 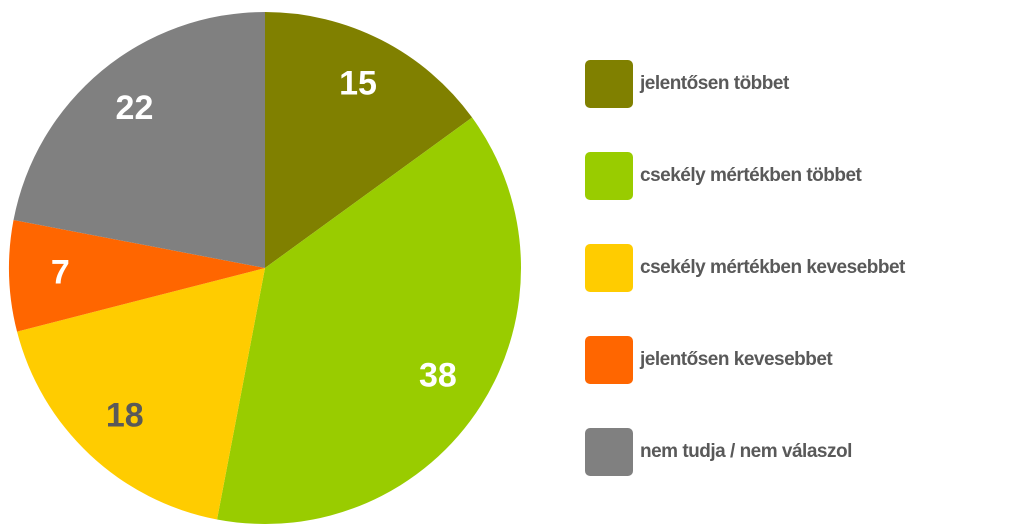 What do you see at coordinates (751, 175) in the screenshot?
I see `legend-label: csekély mértékben többet` at bounding box center [751, 175].